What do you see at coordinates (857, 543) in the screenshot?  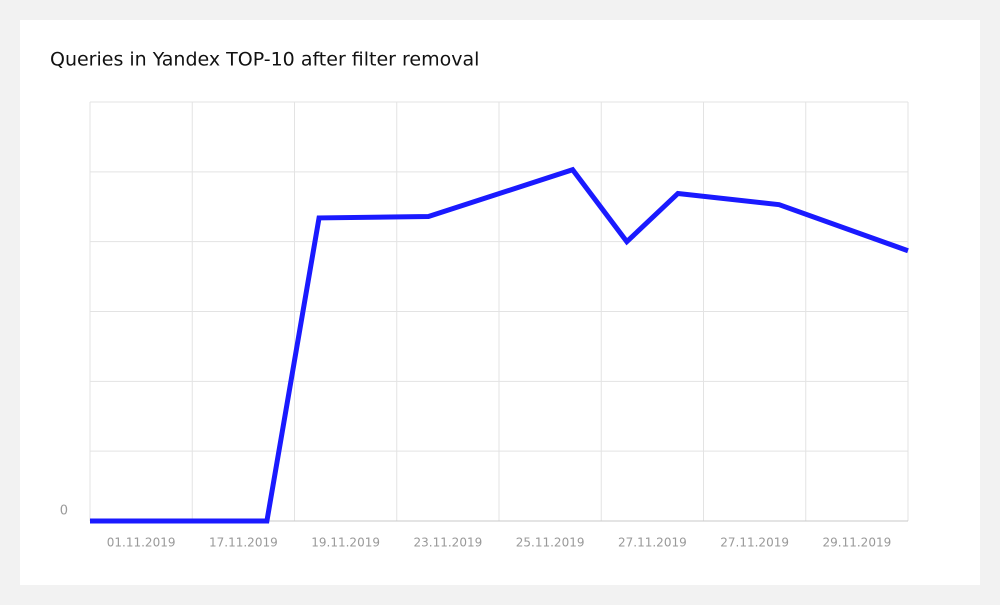 I see `x-tick-label: 29.11.2019` at bounding box center [857, 543].